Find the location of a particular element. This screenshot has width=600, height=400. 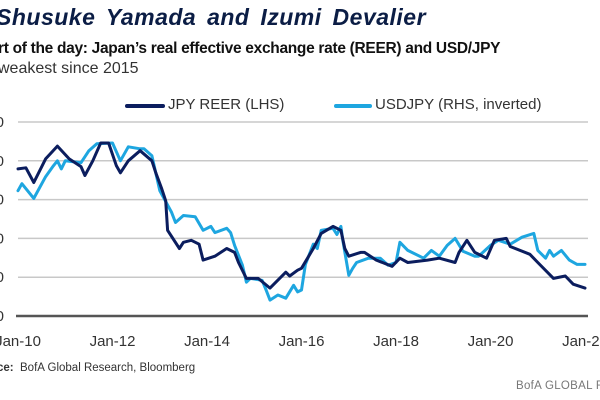

legend-label-usdjpy: USDJPY (RHS, inverted) is located at coordinates (458, 104).